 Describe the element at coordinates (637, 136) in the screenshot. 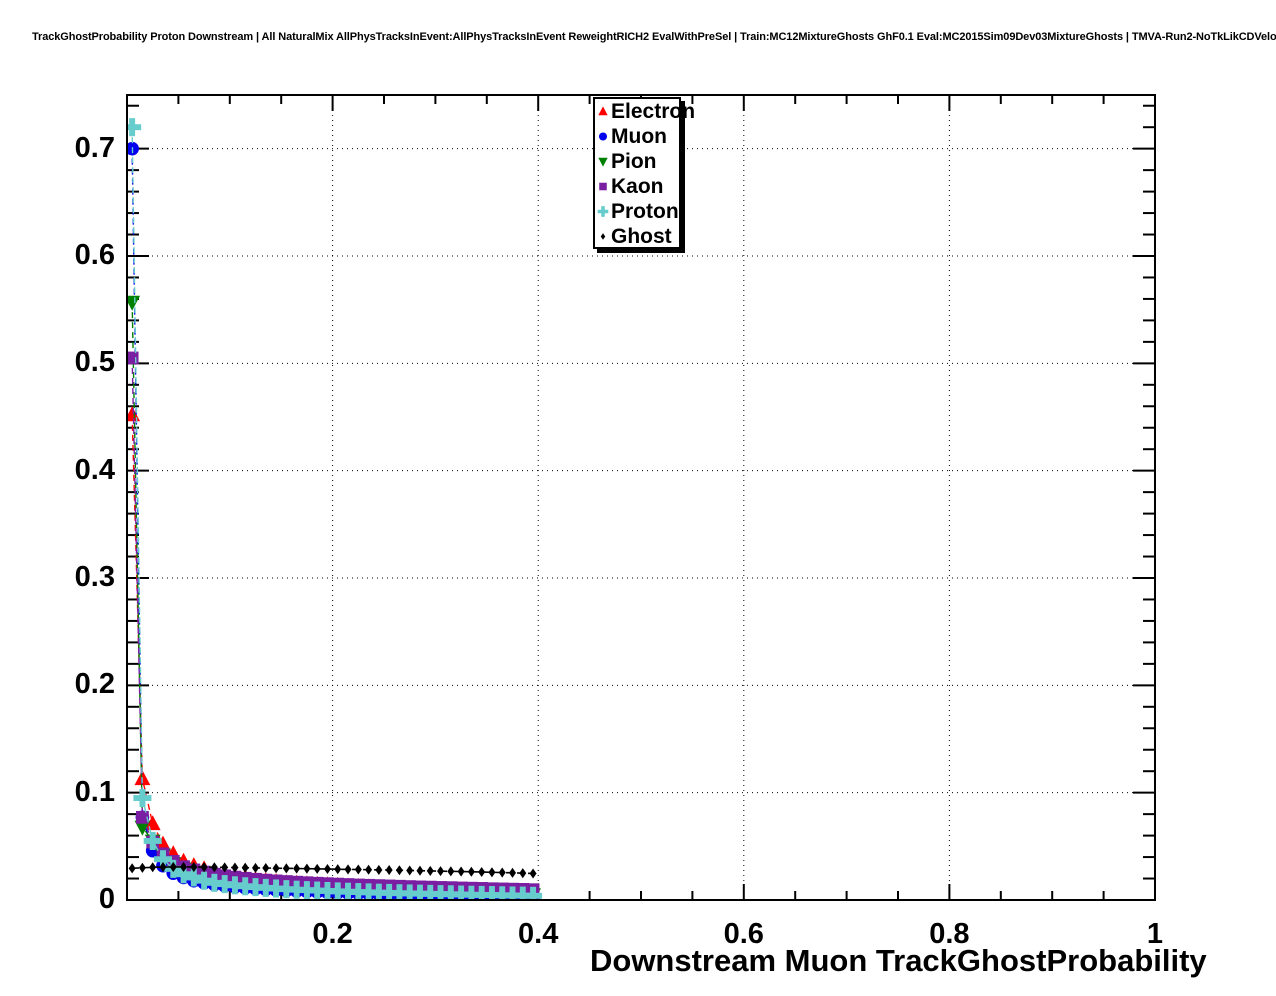

I see `legend-item-muon: Muon` at that location.